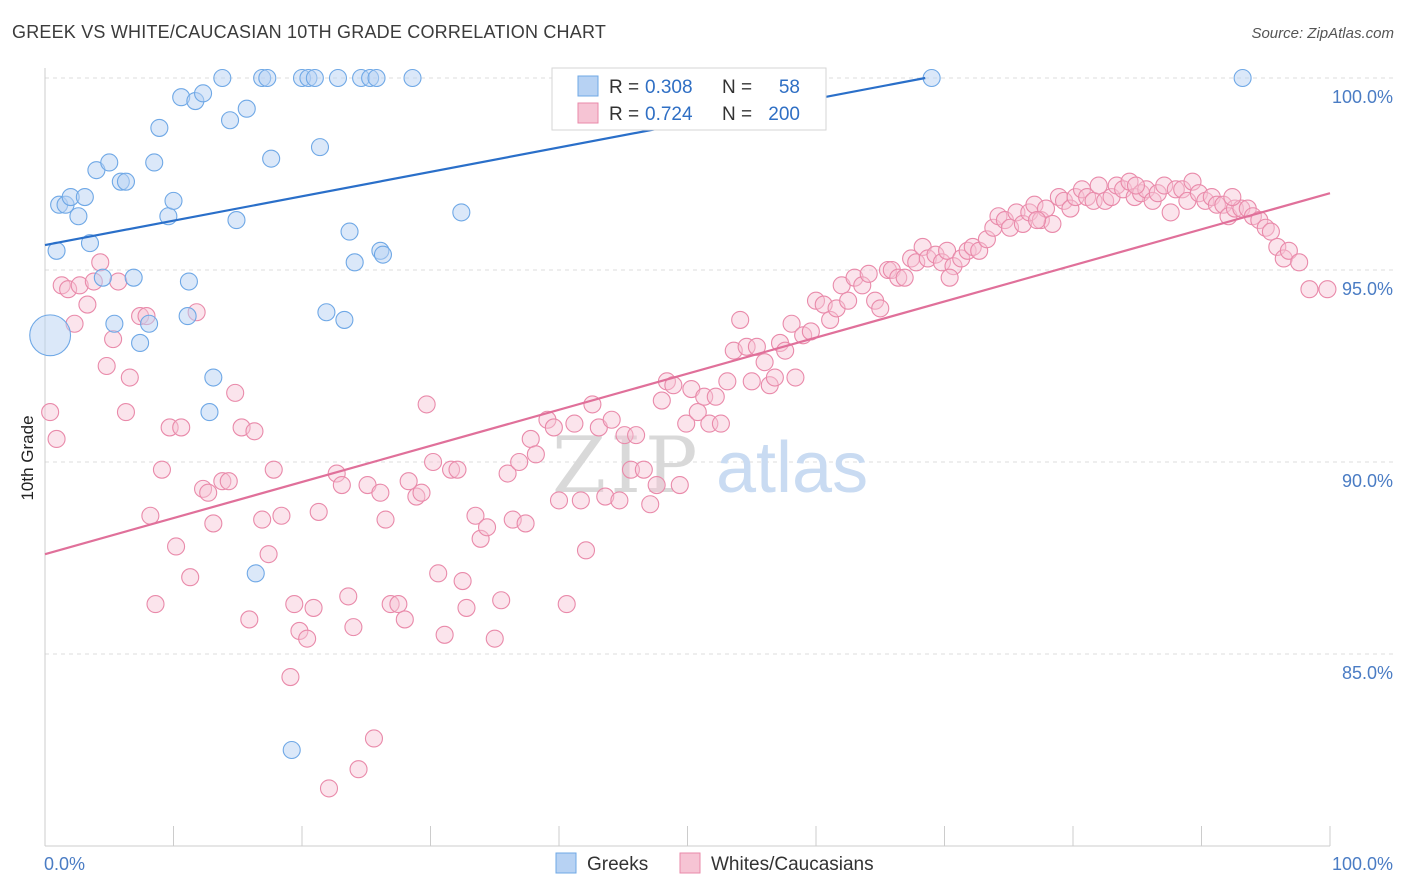  What do you see at coordinates (710, 466) in the screenshot?
I see `watermark: ZIP atlas` at bounding box center [710, 466].